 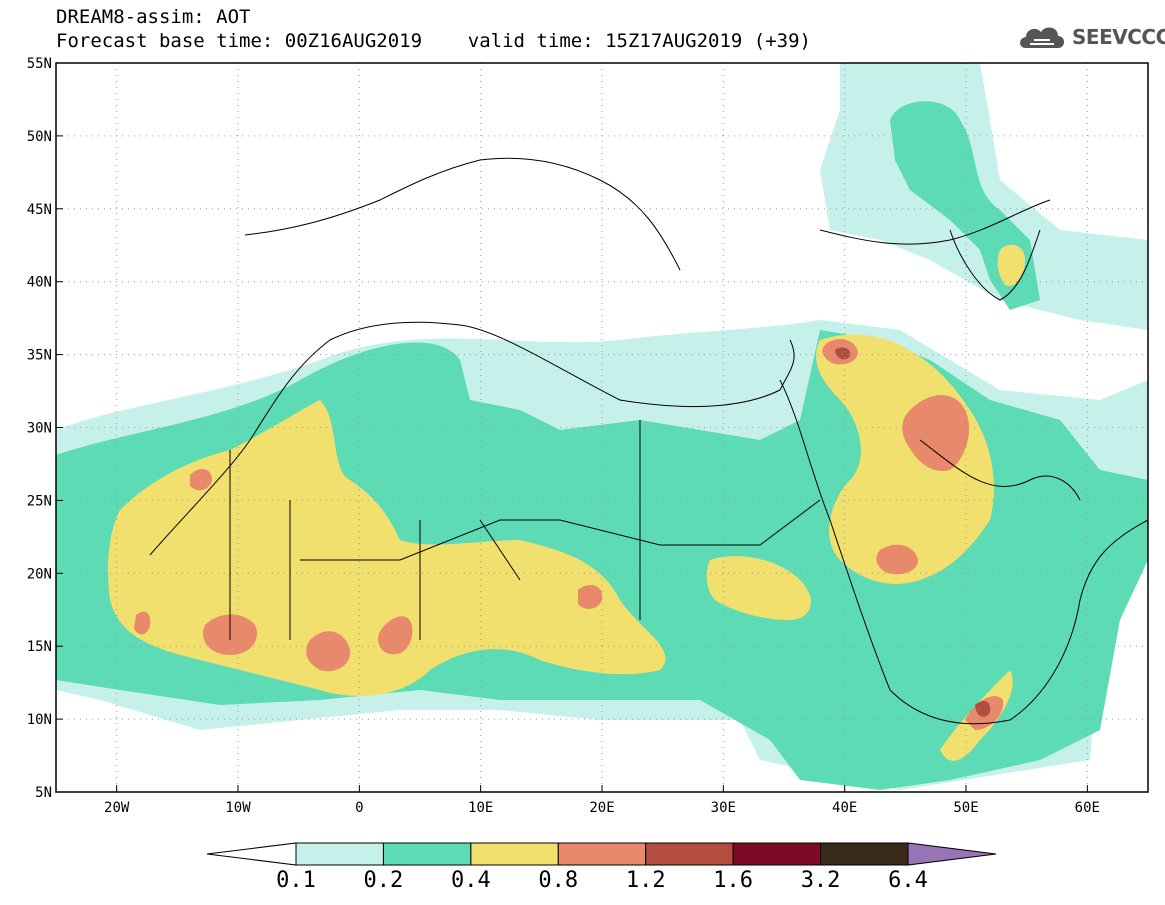 I want to click on lat-tick-label: 10N, so click(x=39, y=720).